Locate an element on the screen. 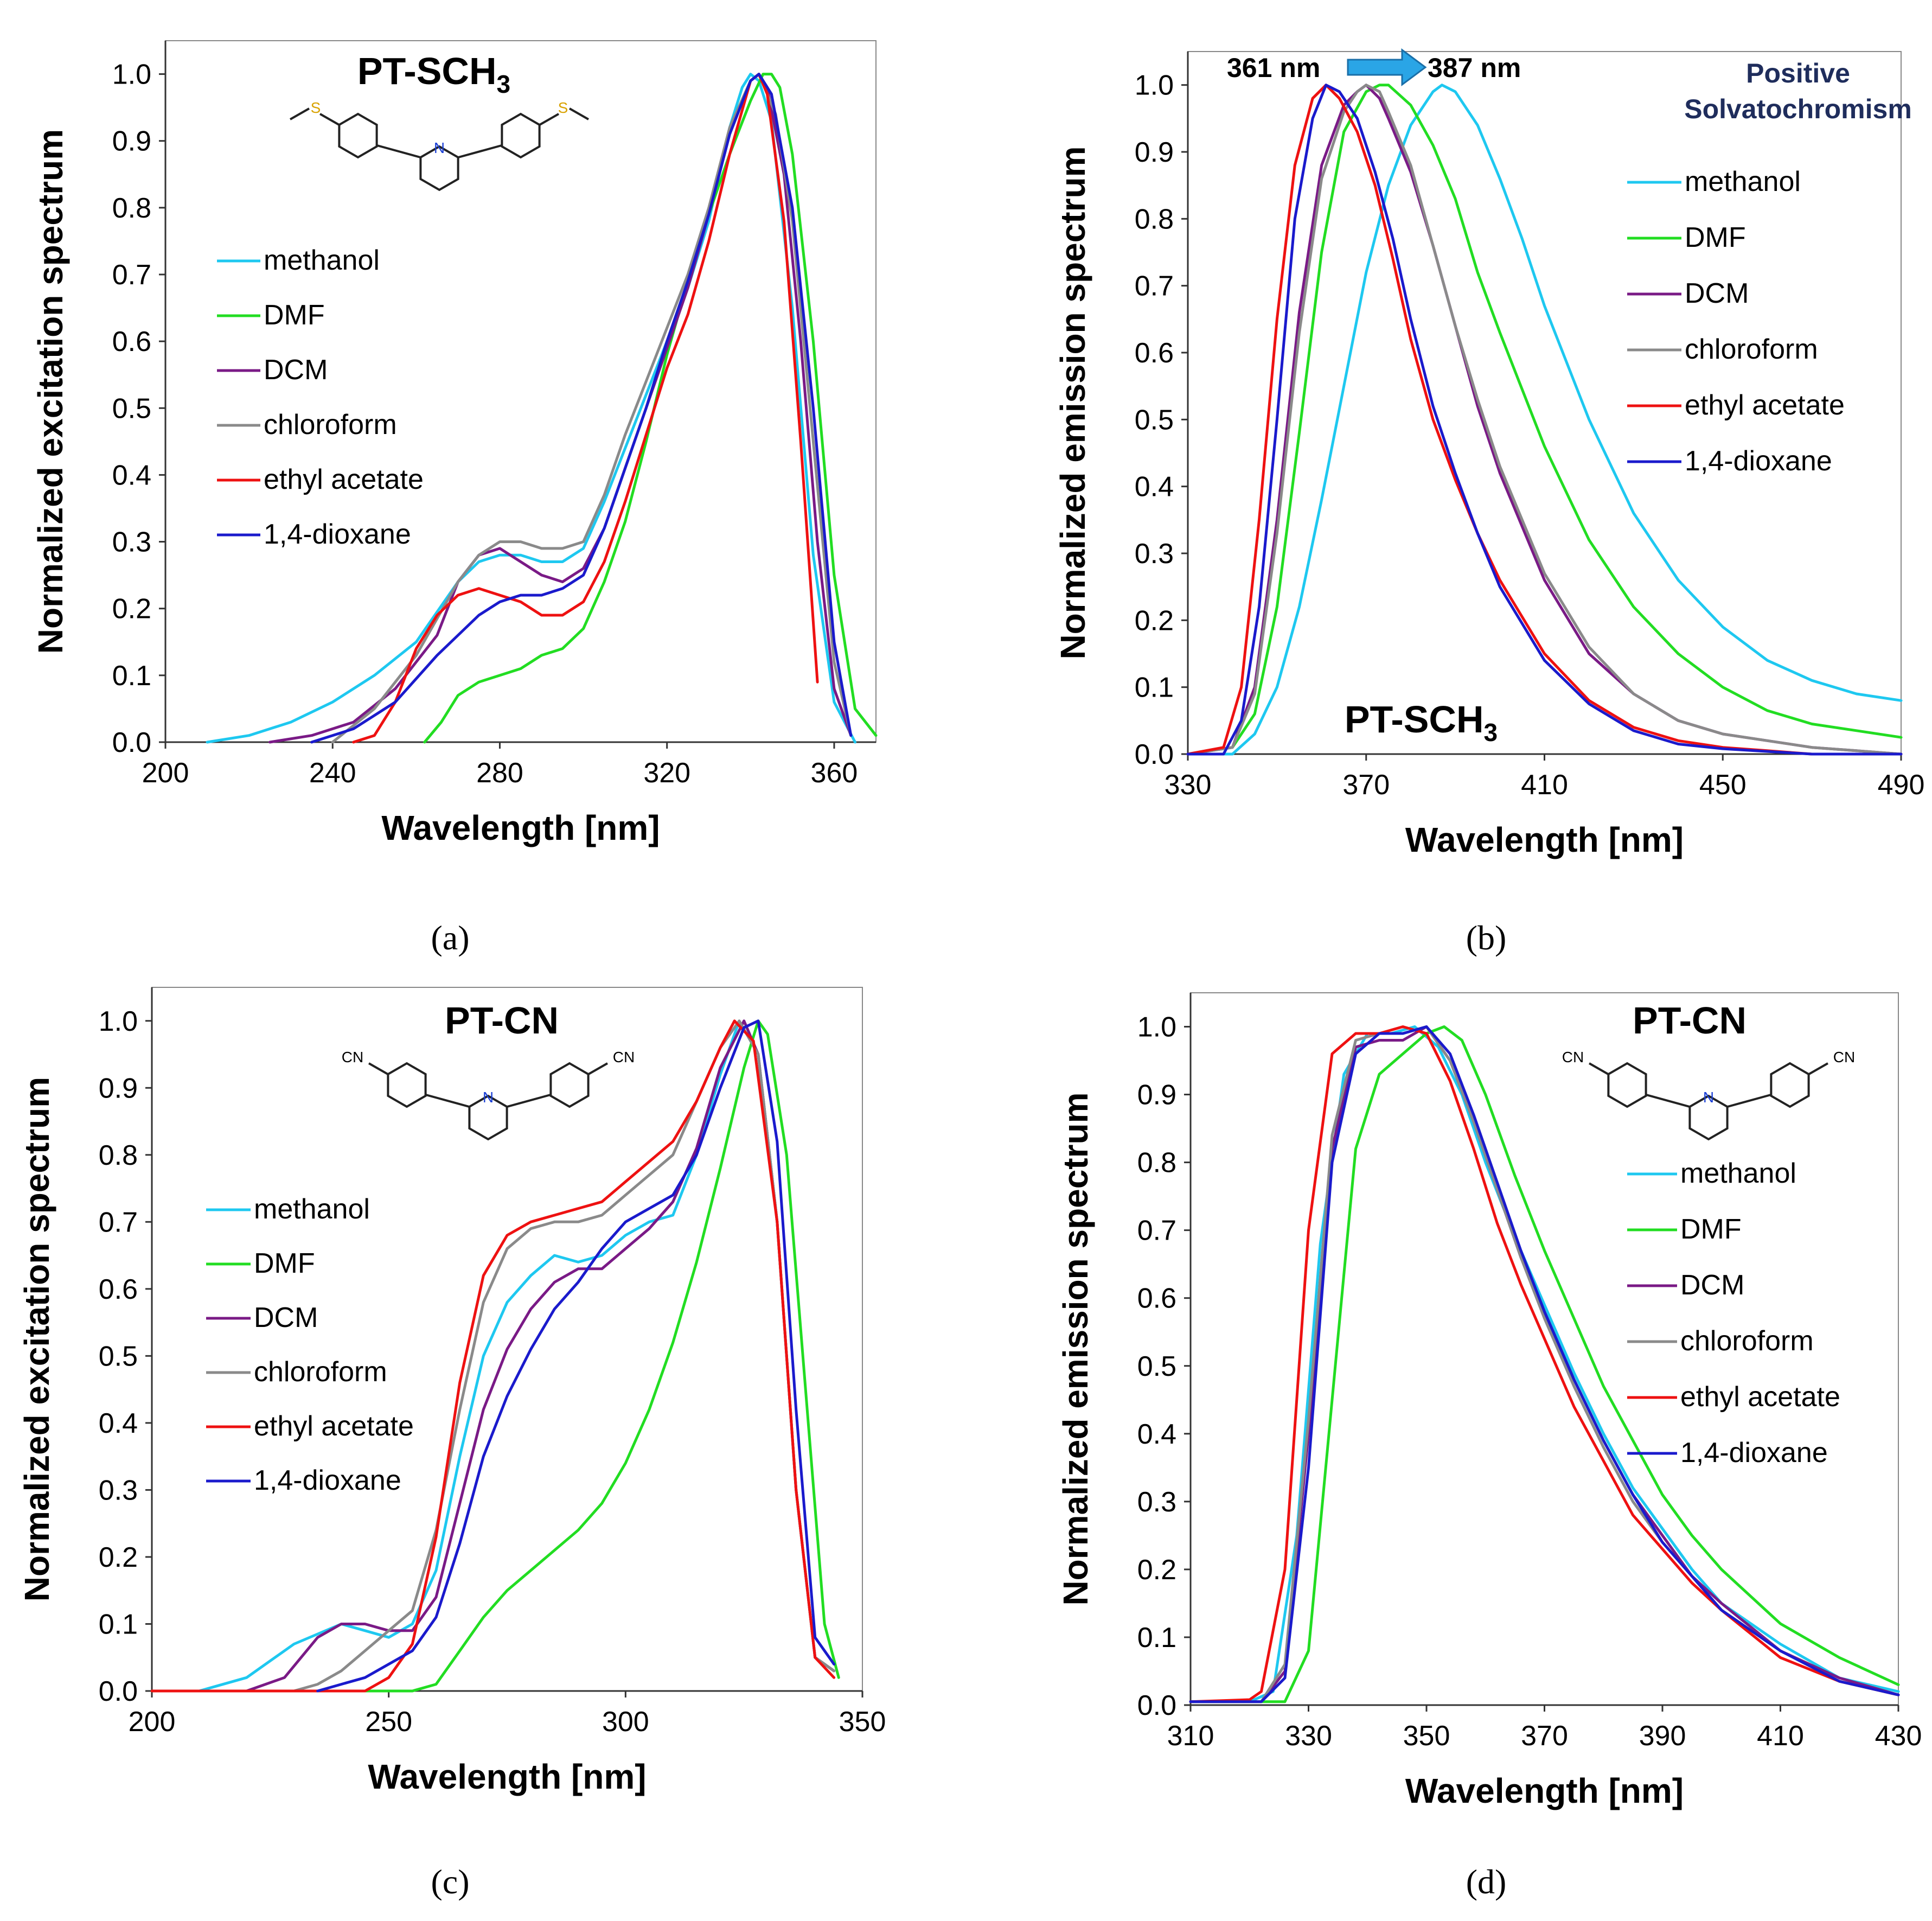 Image resolution: width=1932 pixels, height=1921 pixels. panel-caption: (c) is located at coordinates (450, 1881).